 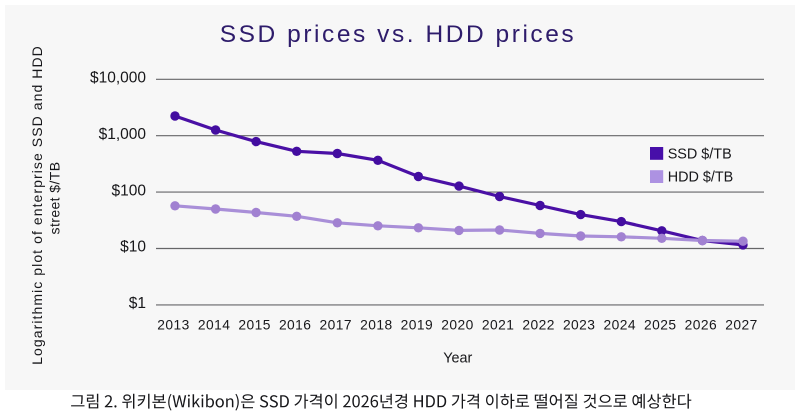 What do you see at coordinates (173, 325) in the screenshot?
I see `svg-text: 2013` at bounding box center [173, 325].